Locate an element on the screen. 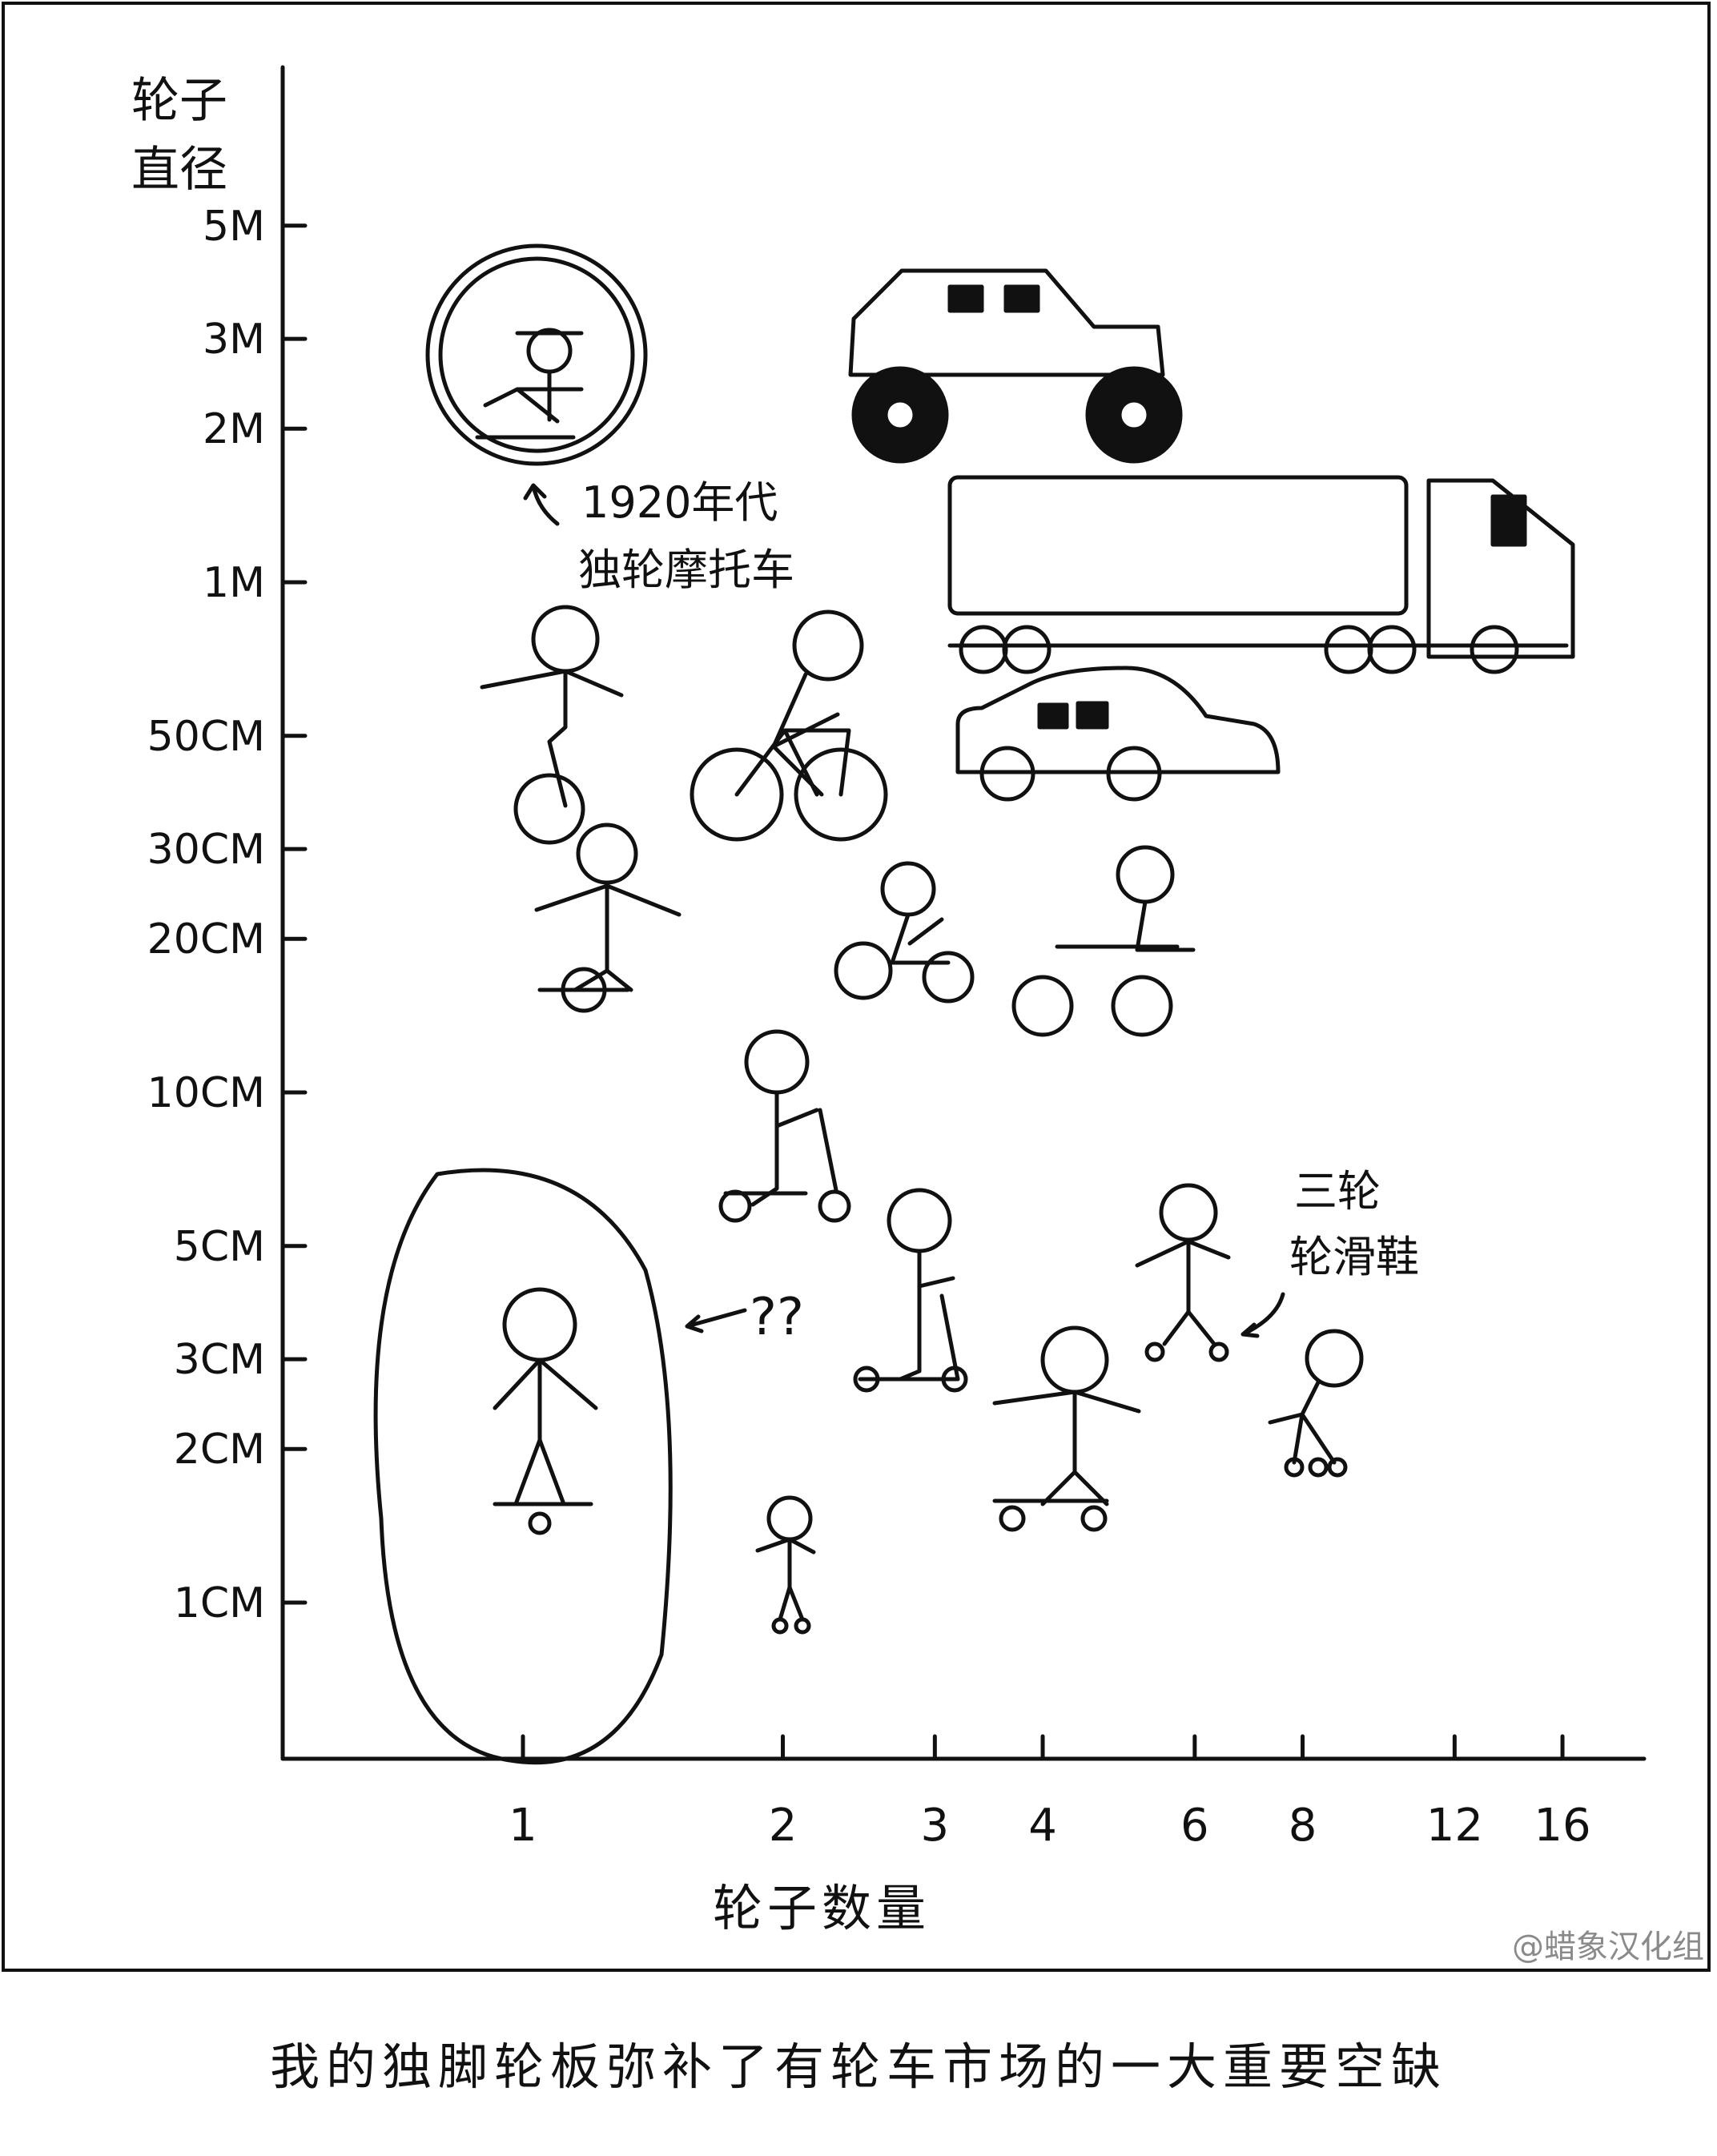 Image resolution: width=1717 pixels, height=2156 pixels. x-tick-label: 6 is located at coordinates (1194, 1826).